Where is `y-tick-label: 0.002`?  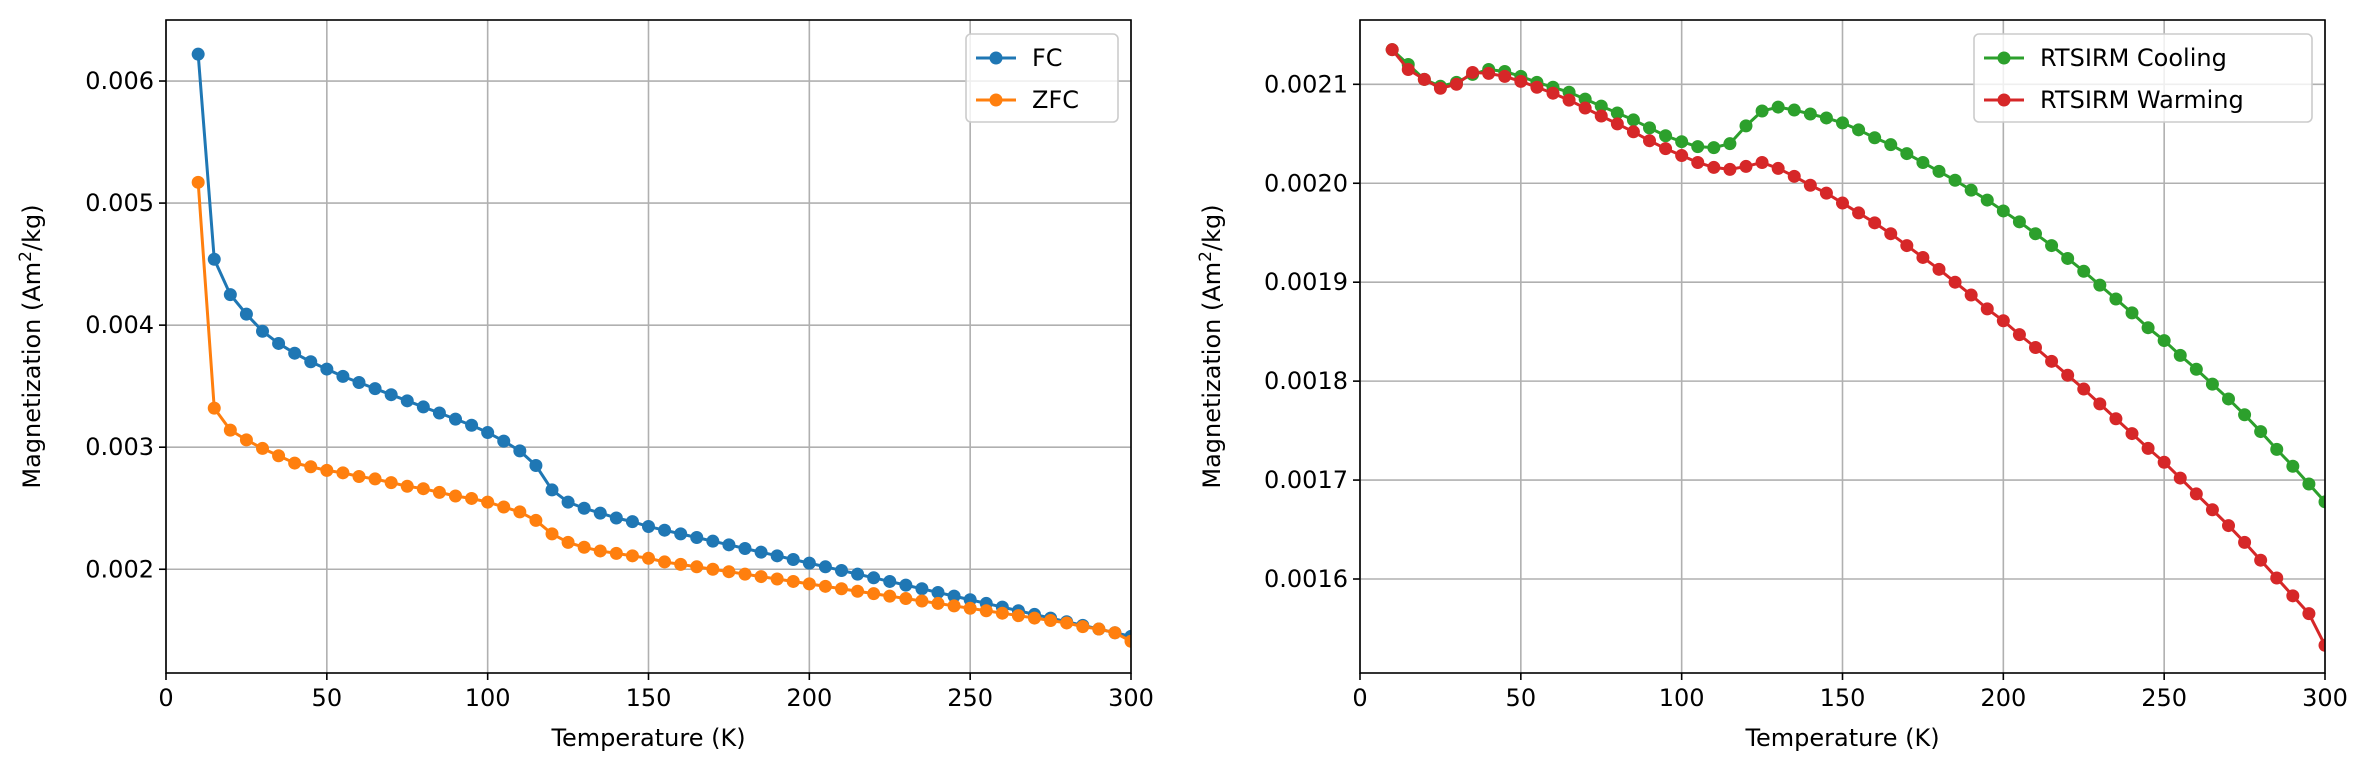
y-tick-label: 0.002 is located at coordinates (119, 569).